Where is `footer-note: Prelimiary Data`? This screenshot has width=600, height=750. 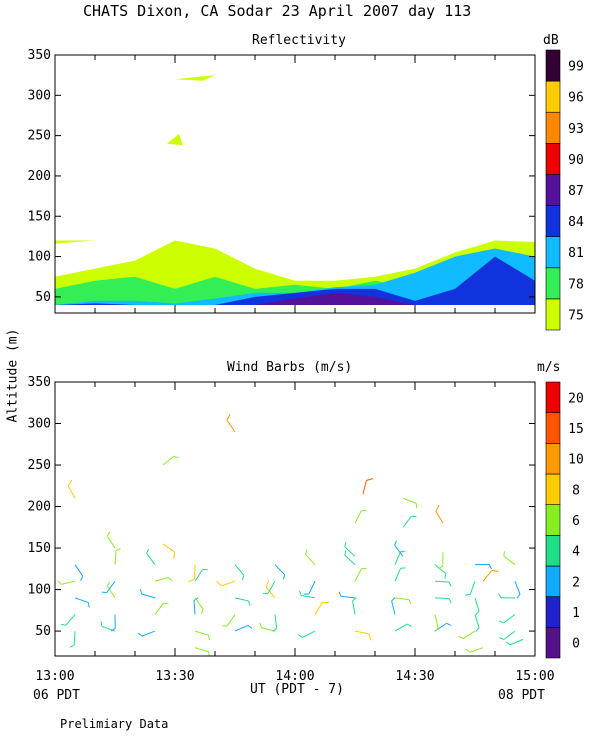
footer-note: Prelimiary Data is located at coordinates (114, 724).